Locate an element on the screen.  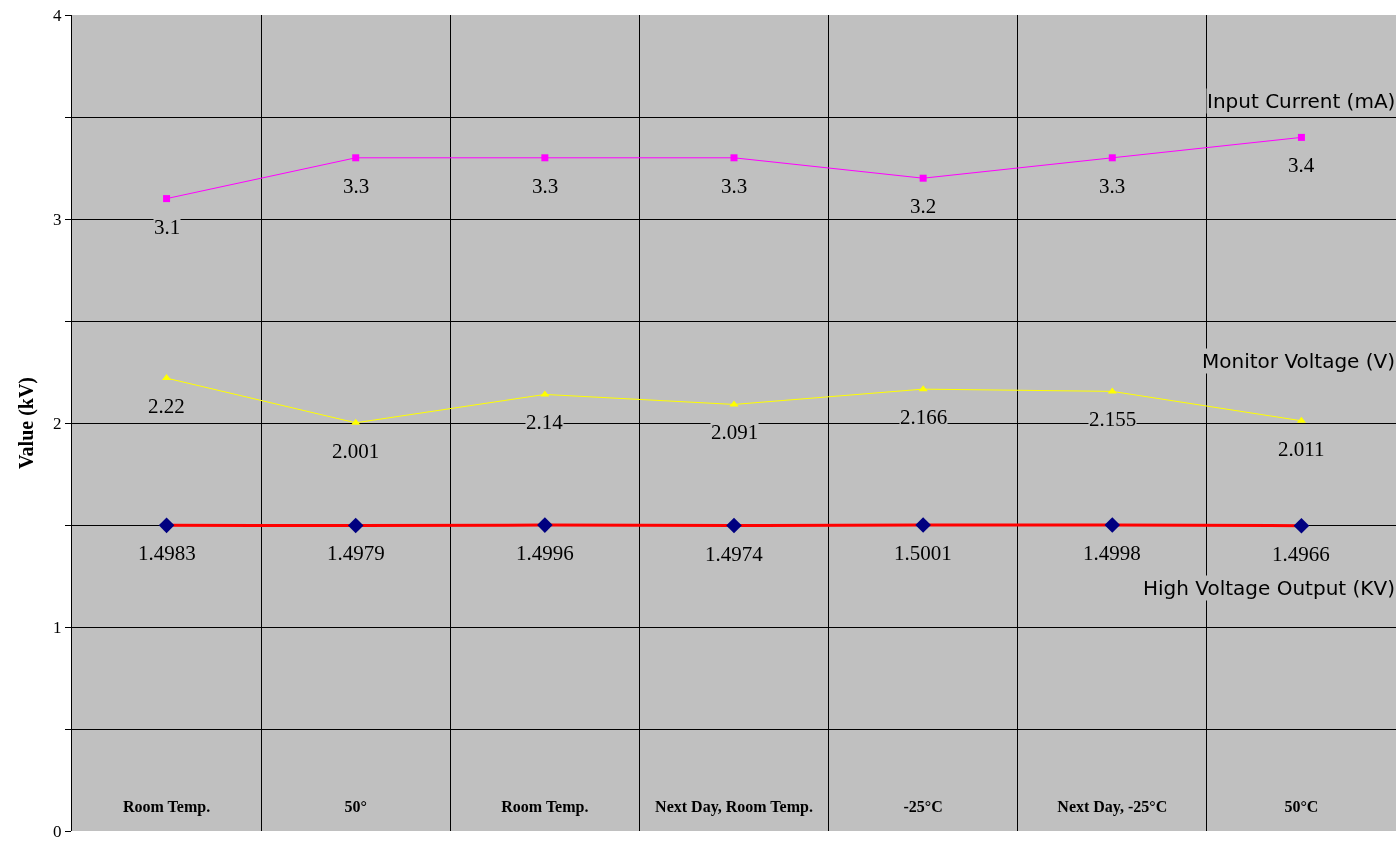
y-tick-label: 1 is located at coordinates (57, 627).